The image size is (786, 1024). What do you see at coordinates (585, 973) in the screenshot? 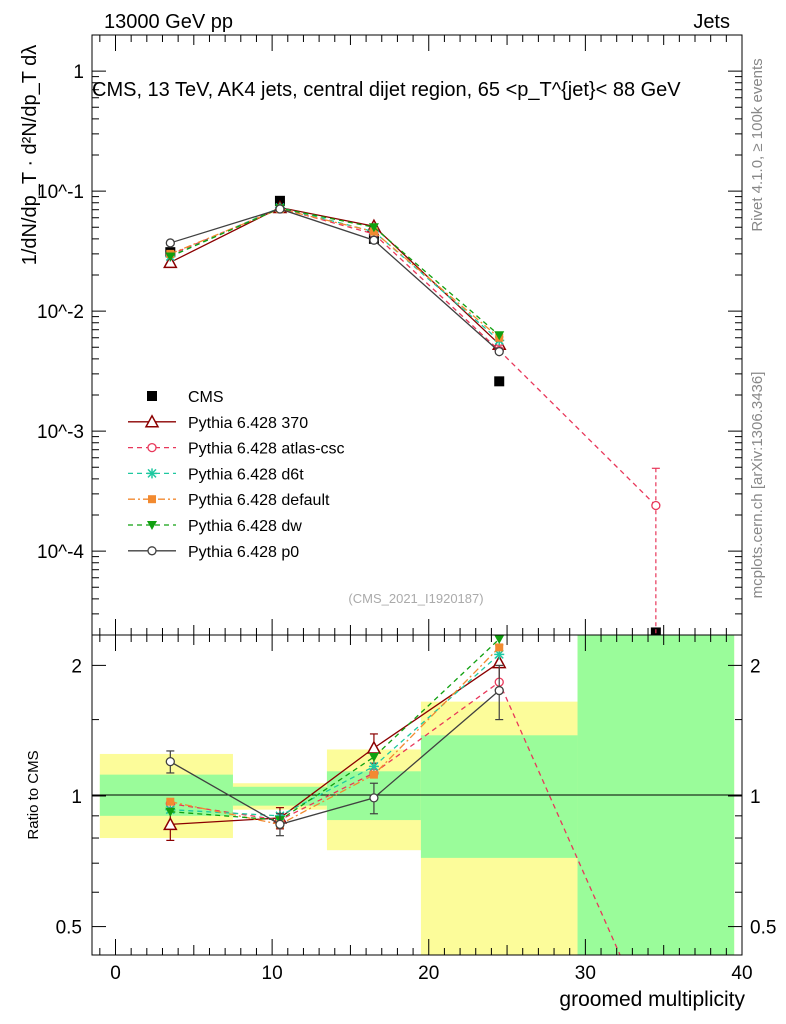
I see `x-tick-label: 30` at bounding box center [585, 973].